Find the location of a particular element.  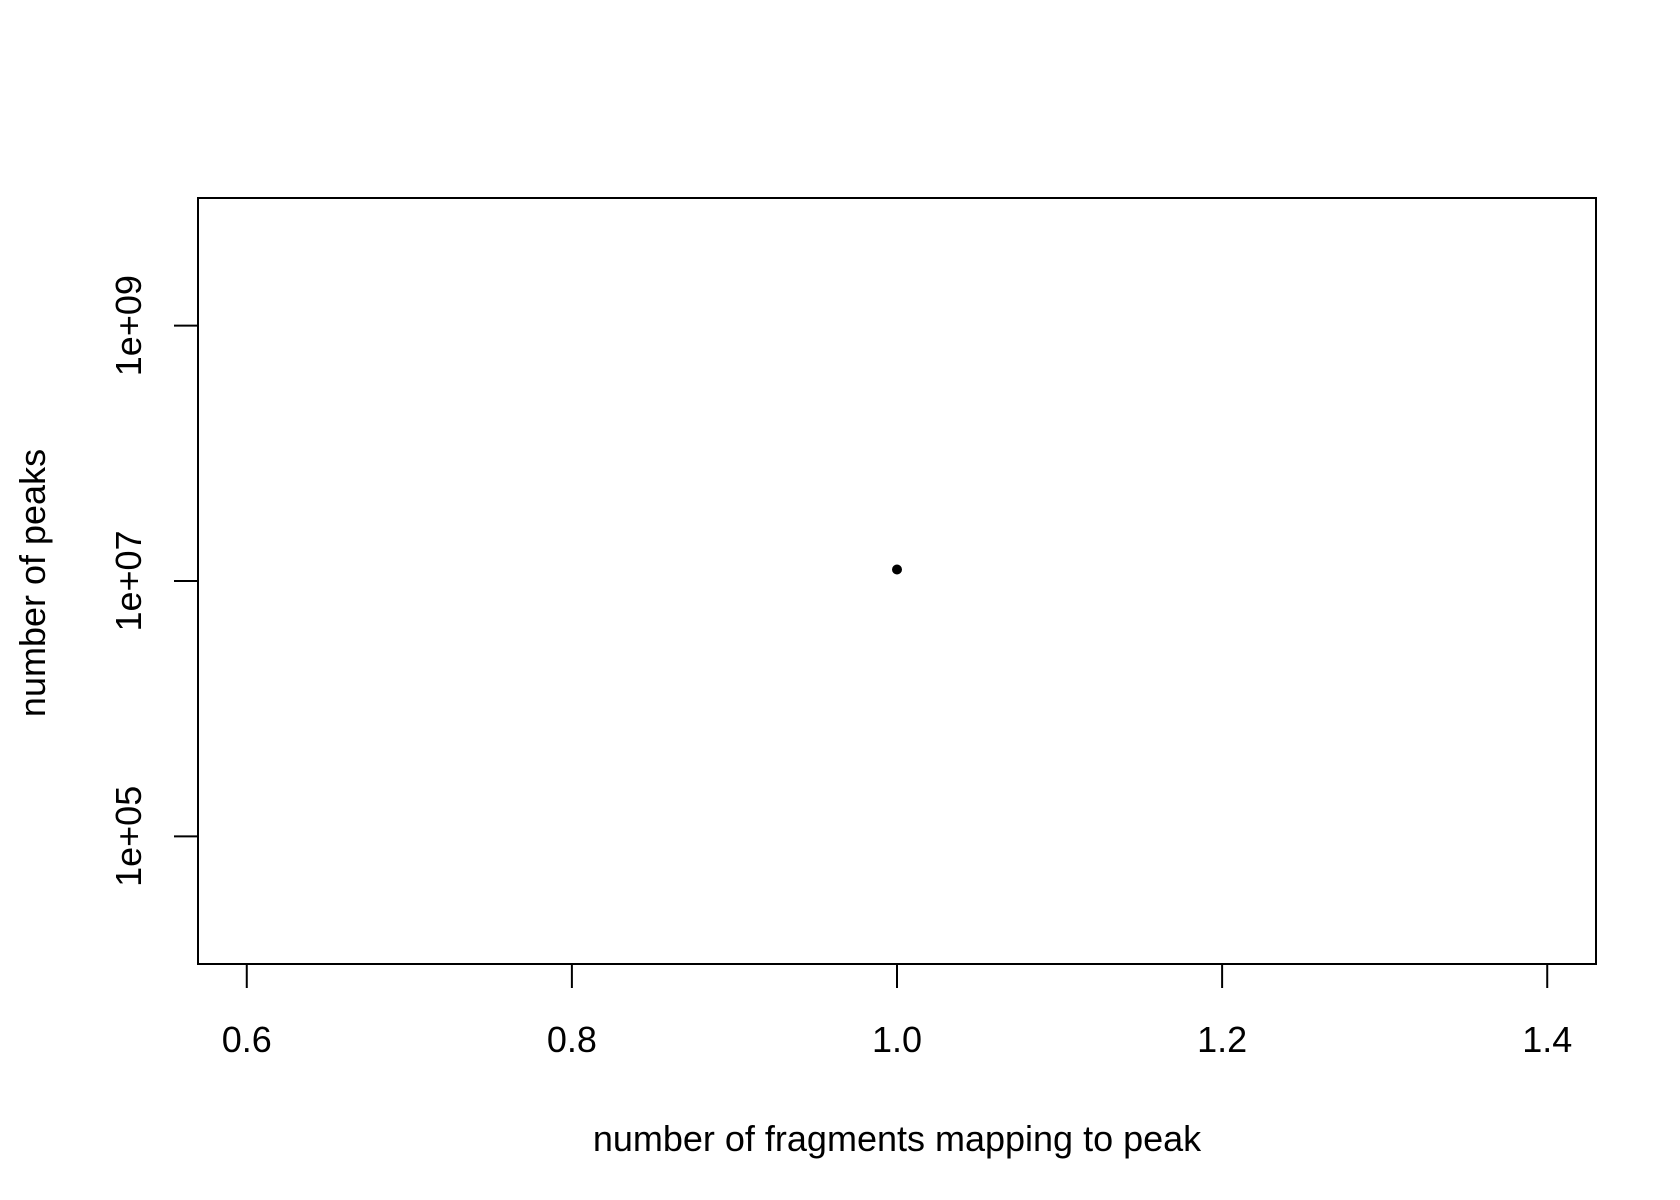

y-tick-label: 1e+07 is located at coordinates (128, 580).